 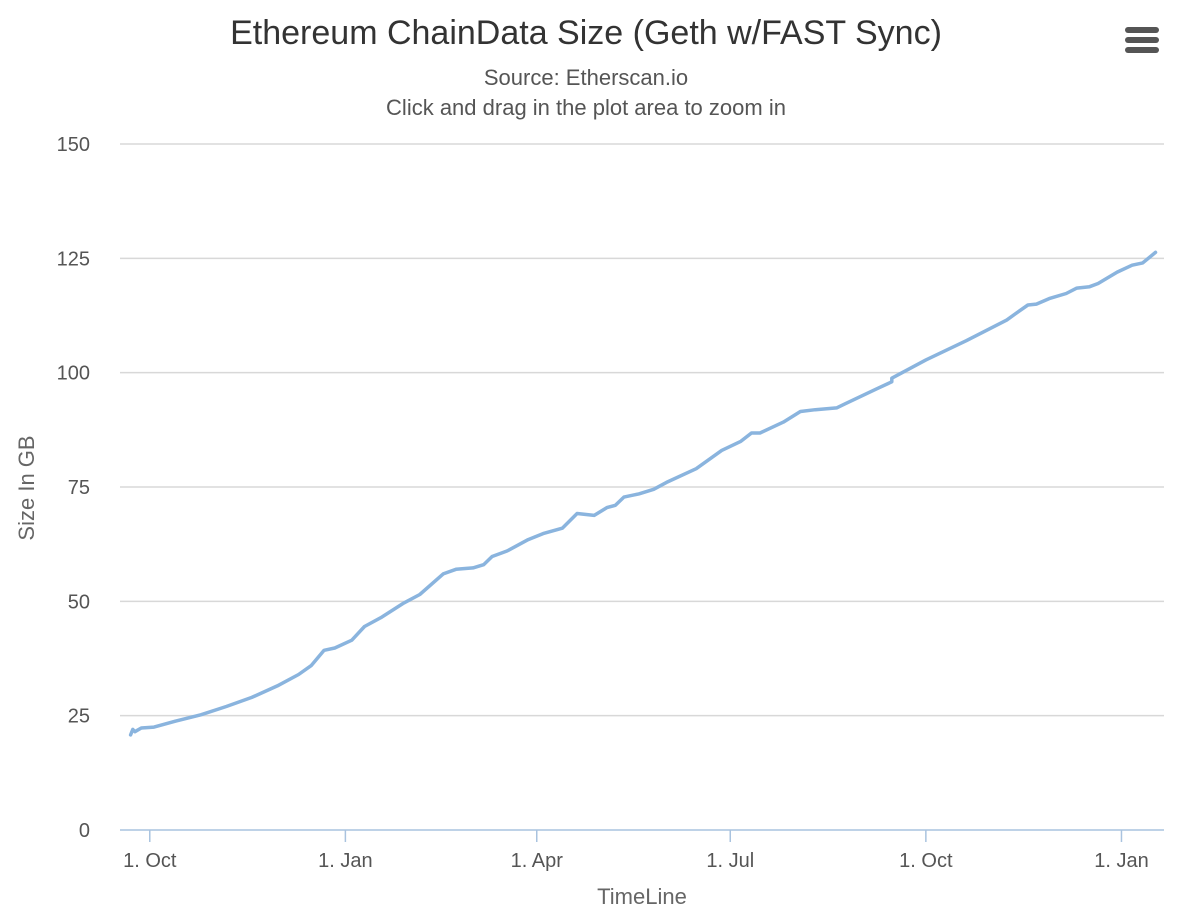 I want to click on y-tick-label: 125, so click(x=73, y=259).